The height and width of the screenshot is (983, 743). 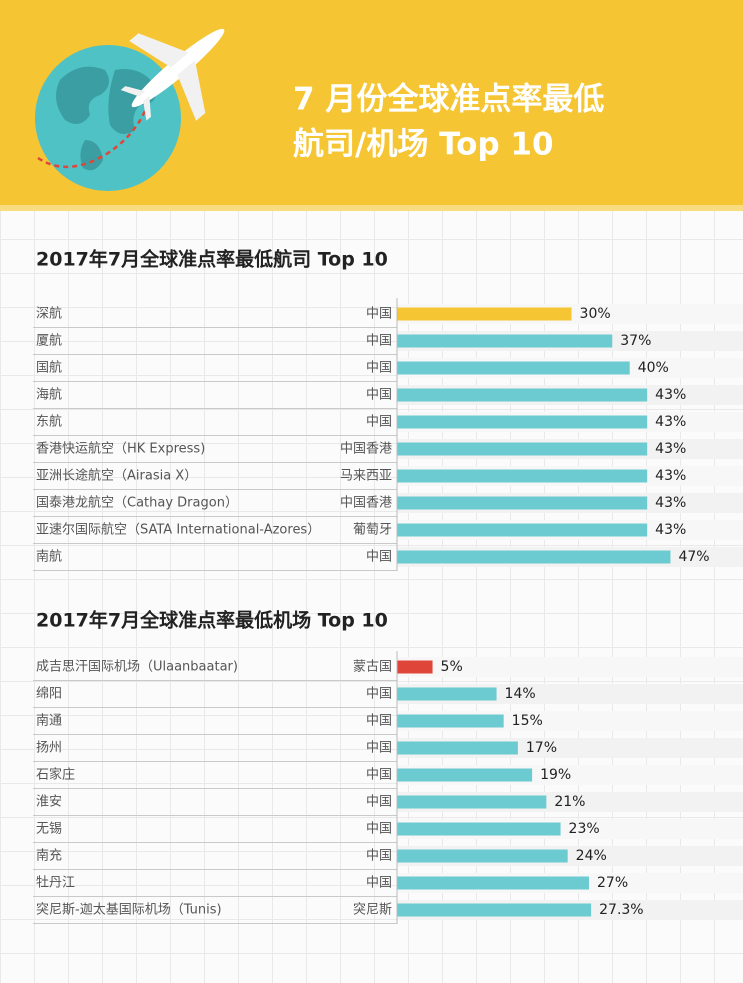 What do you see at coordinates (178, 530) in the screenshot?
I see `category-label: 亚速尔国际航空（SATA International-Azores）` at bounding box center [178, 530].